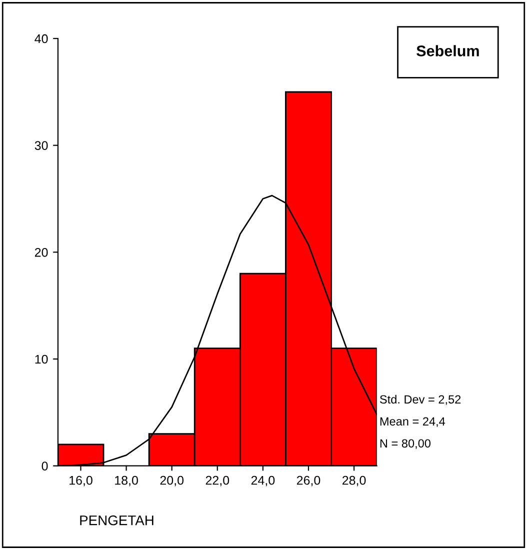 The width and height of the screenshot is (527, 550). What do you see at coordinates (41, 359) in the screenshot?
I see `y-tick-label: 10` at bounding box center [41, 359].